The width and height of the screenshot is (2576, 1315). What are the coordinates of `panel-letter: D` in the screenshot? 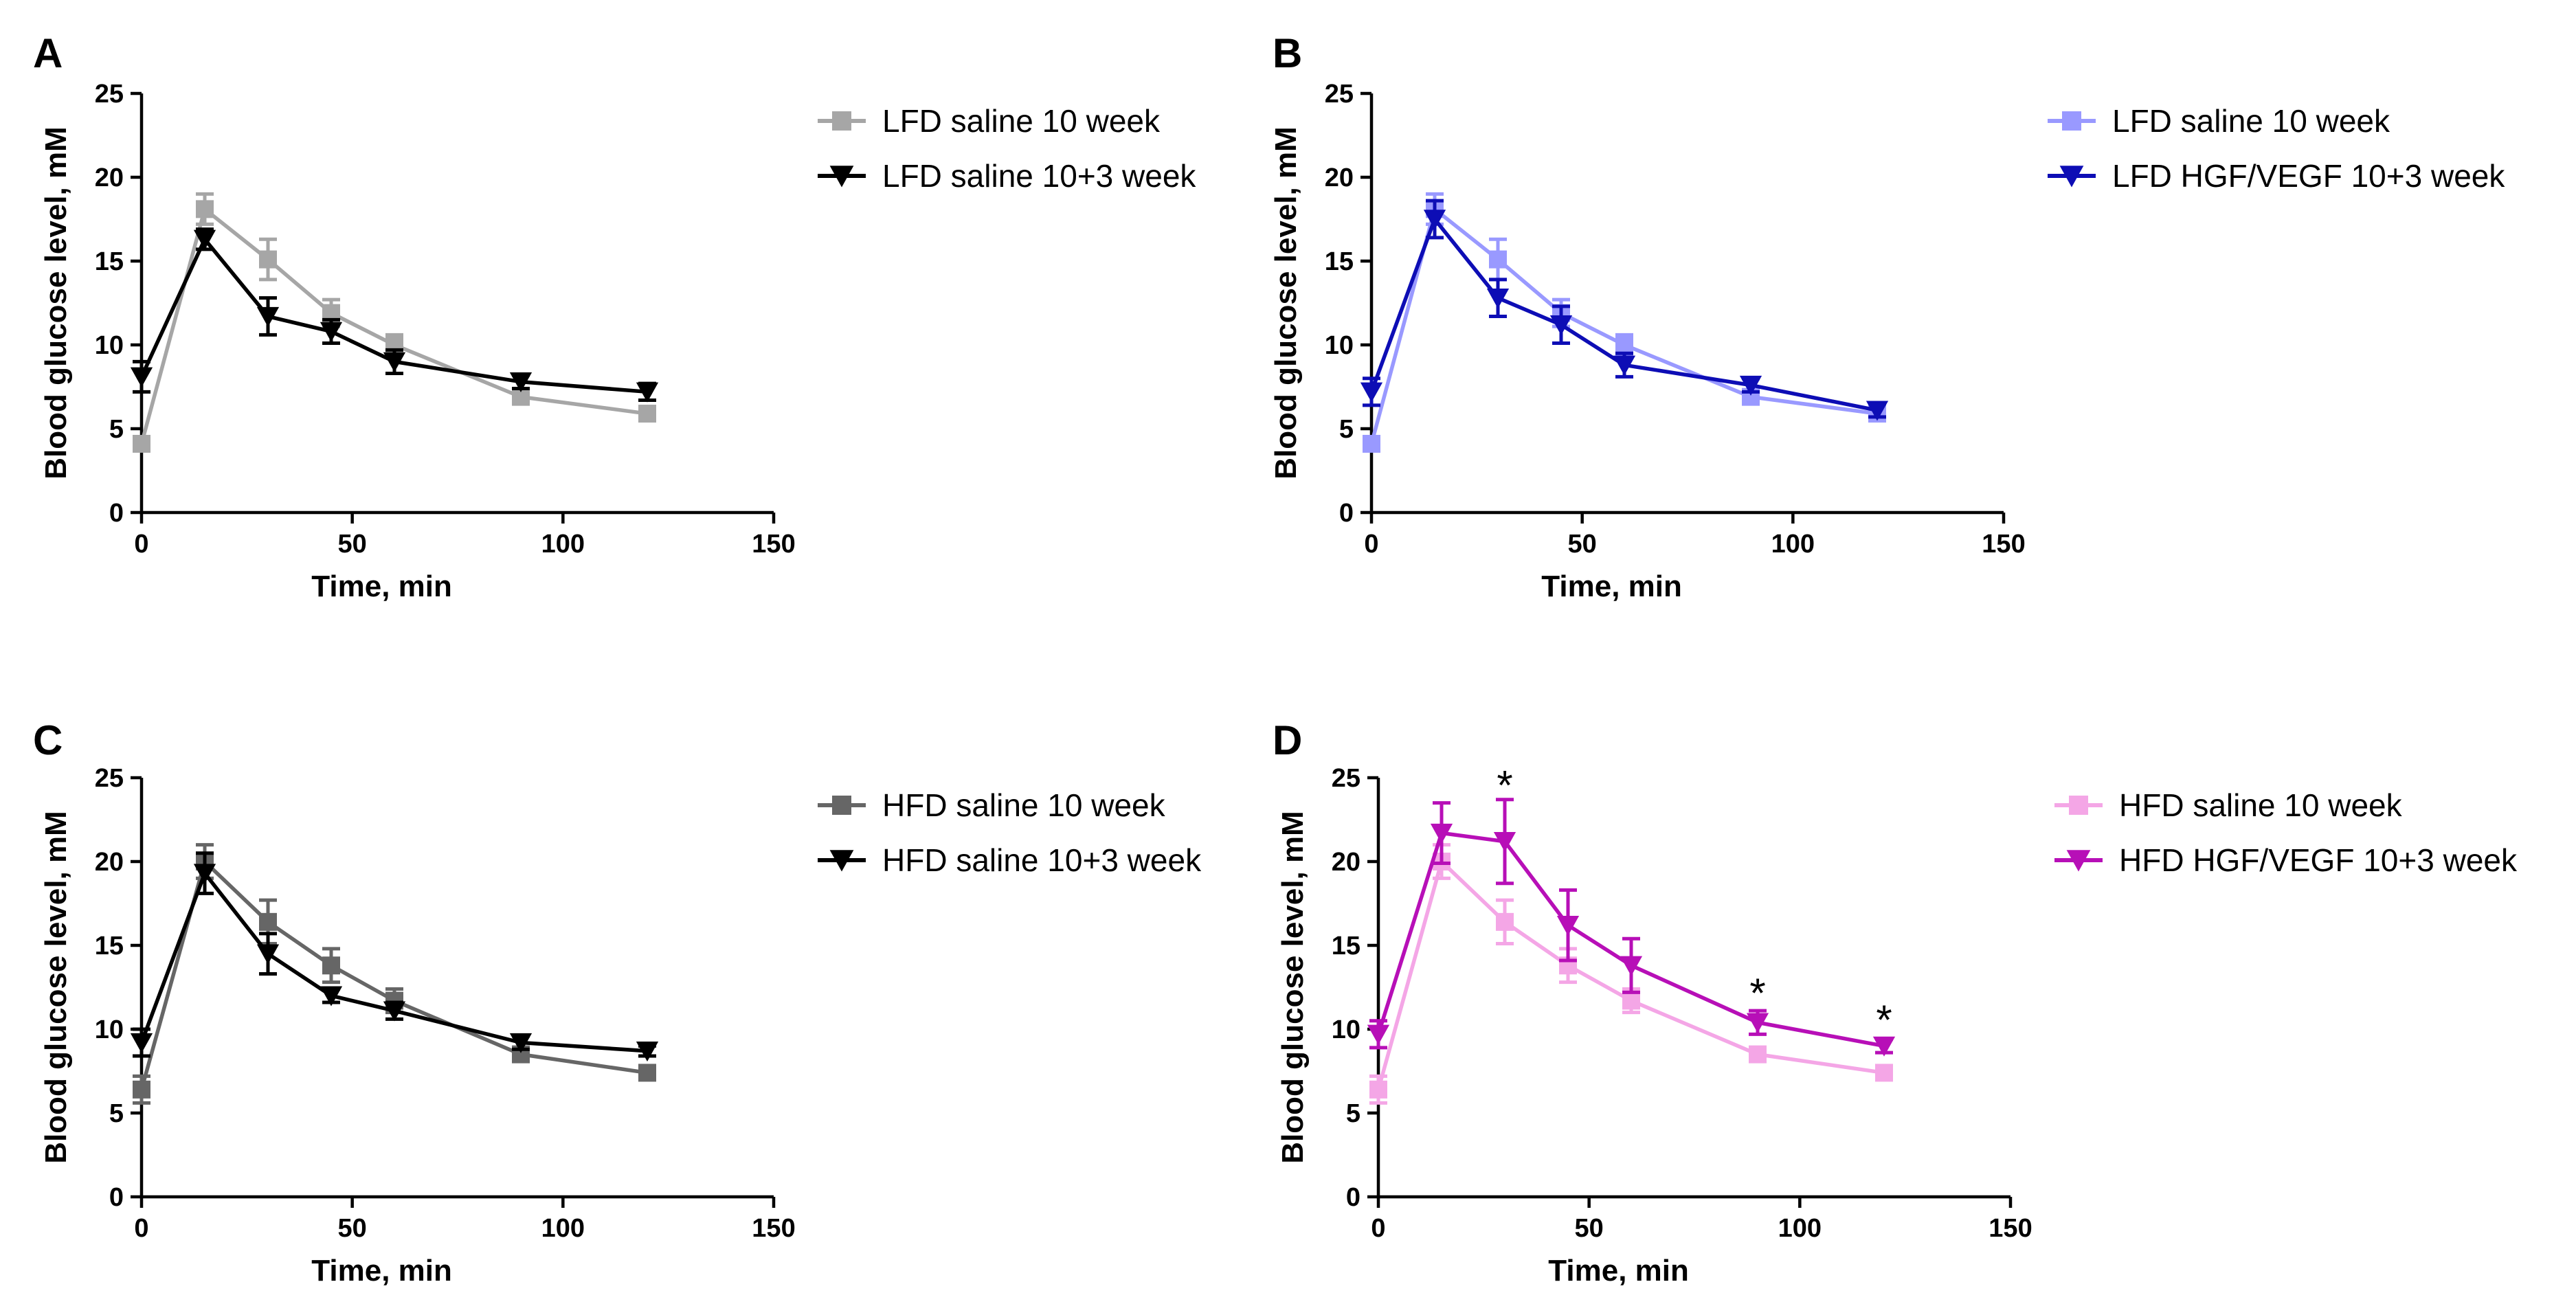 It's located at (1287, 740).